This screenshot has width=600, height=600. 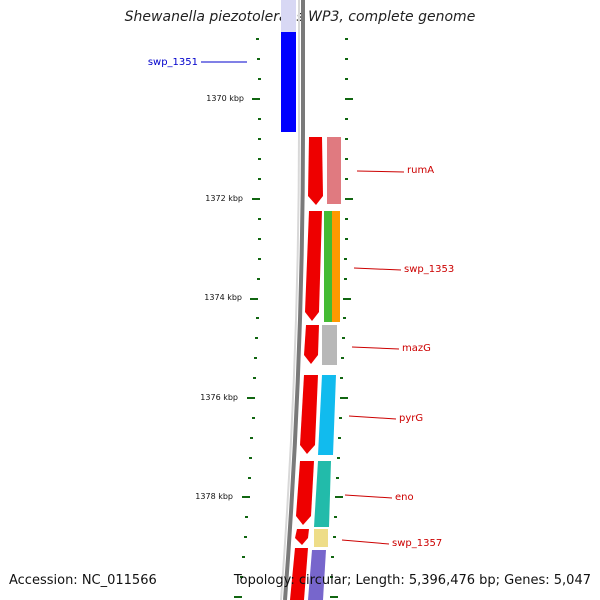 I want to click on leader-pyrG, so click(x=372, y=417).